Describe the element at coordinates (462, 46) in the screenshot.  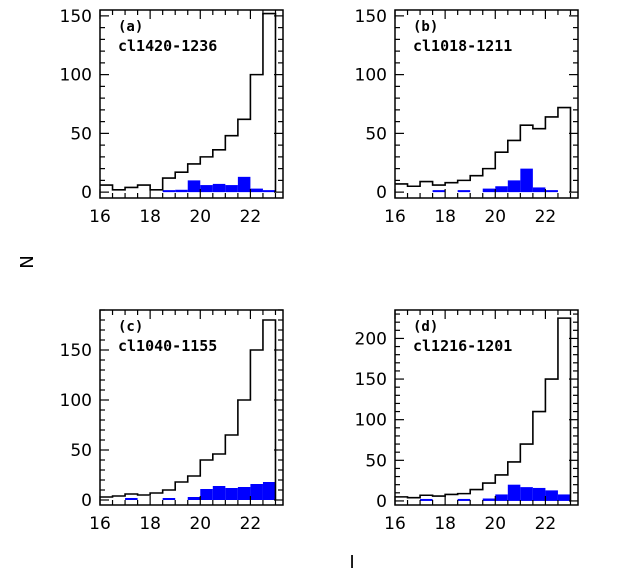
I see `cluster-name: cl1018-1211` at that location.